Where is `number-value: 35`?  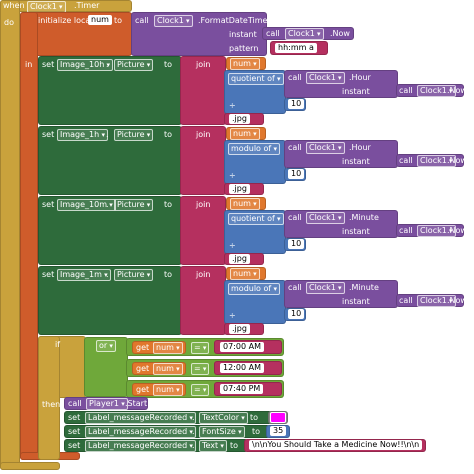 number-value: 35 is located at coordinates (278, 431).